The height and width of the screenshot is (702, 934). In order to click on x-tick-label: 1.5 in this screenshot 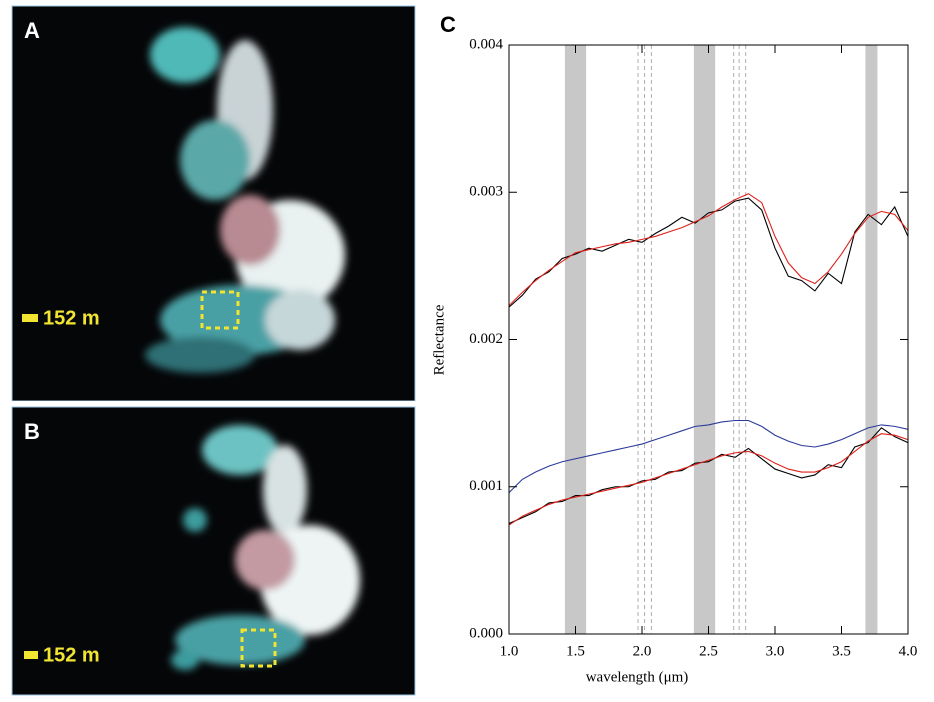, I will do `click(575, 651)`.